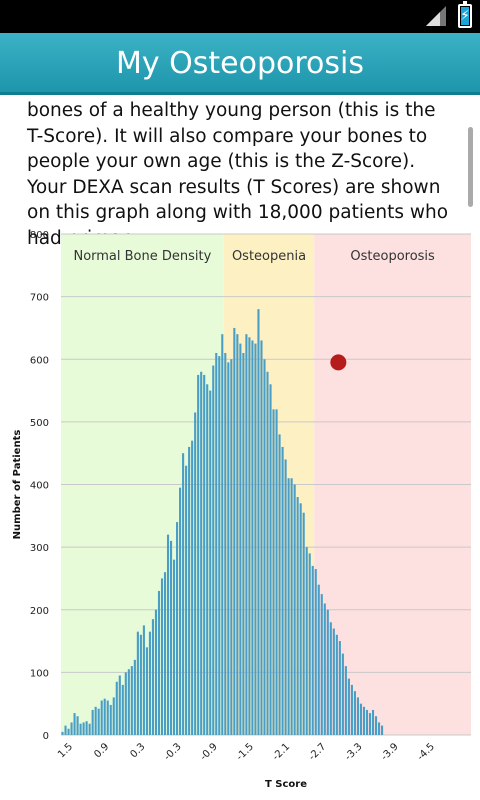  Describe the element at coordinates (465, 14) in the screenshot. I see `battery-charging-icon: ⚡` at that location.